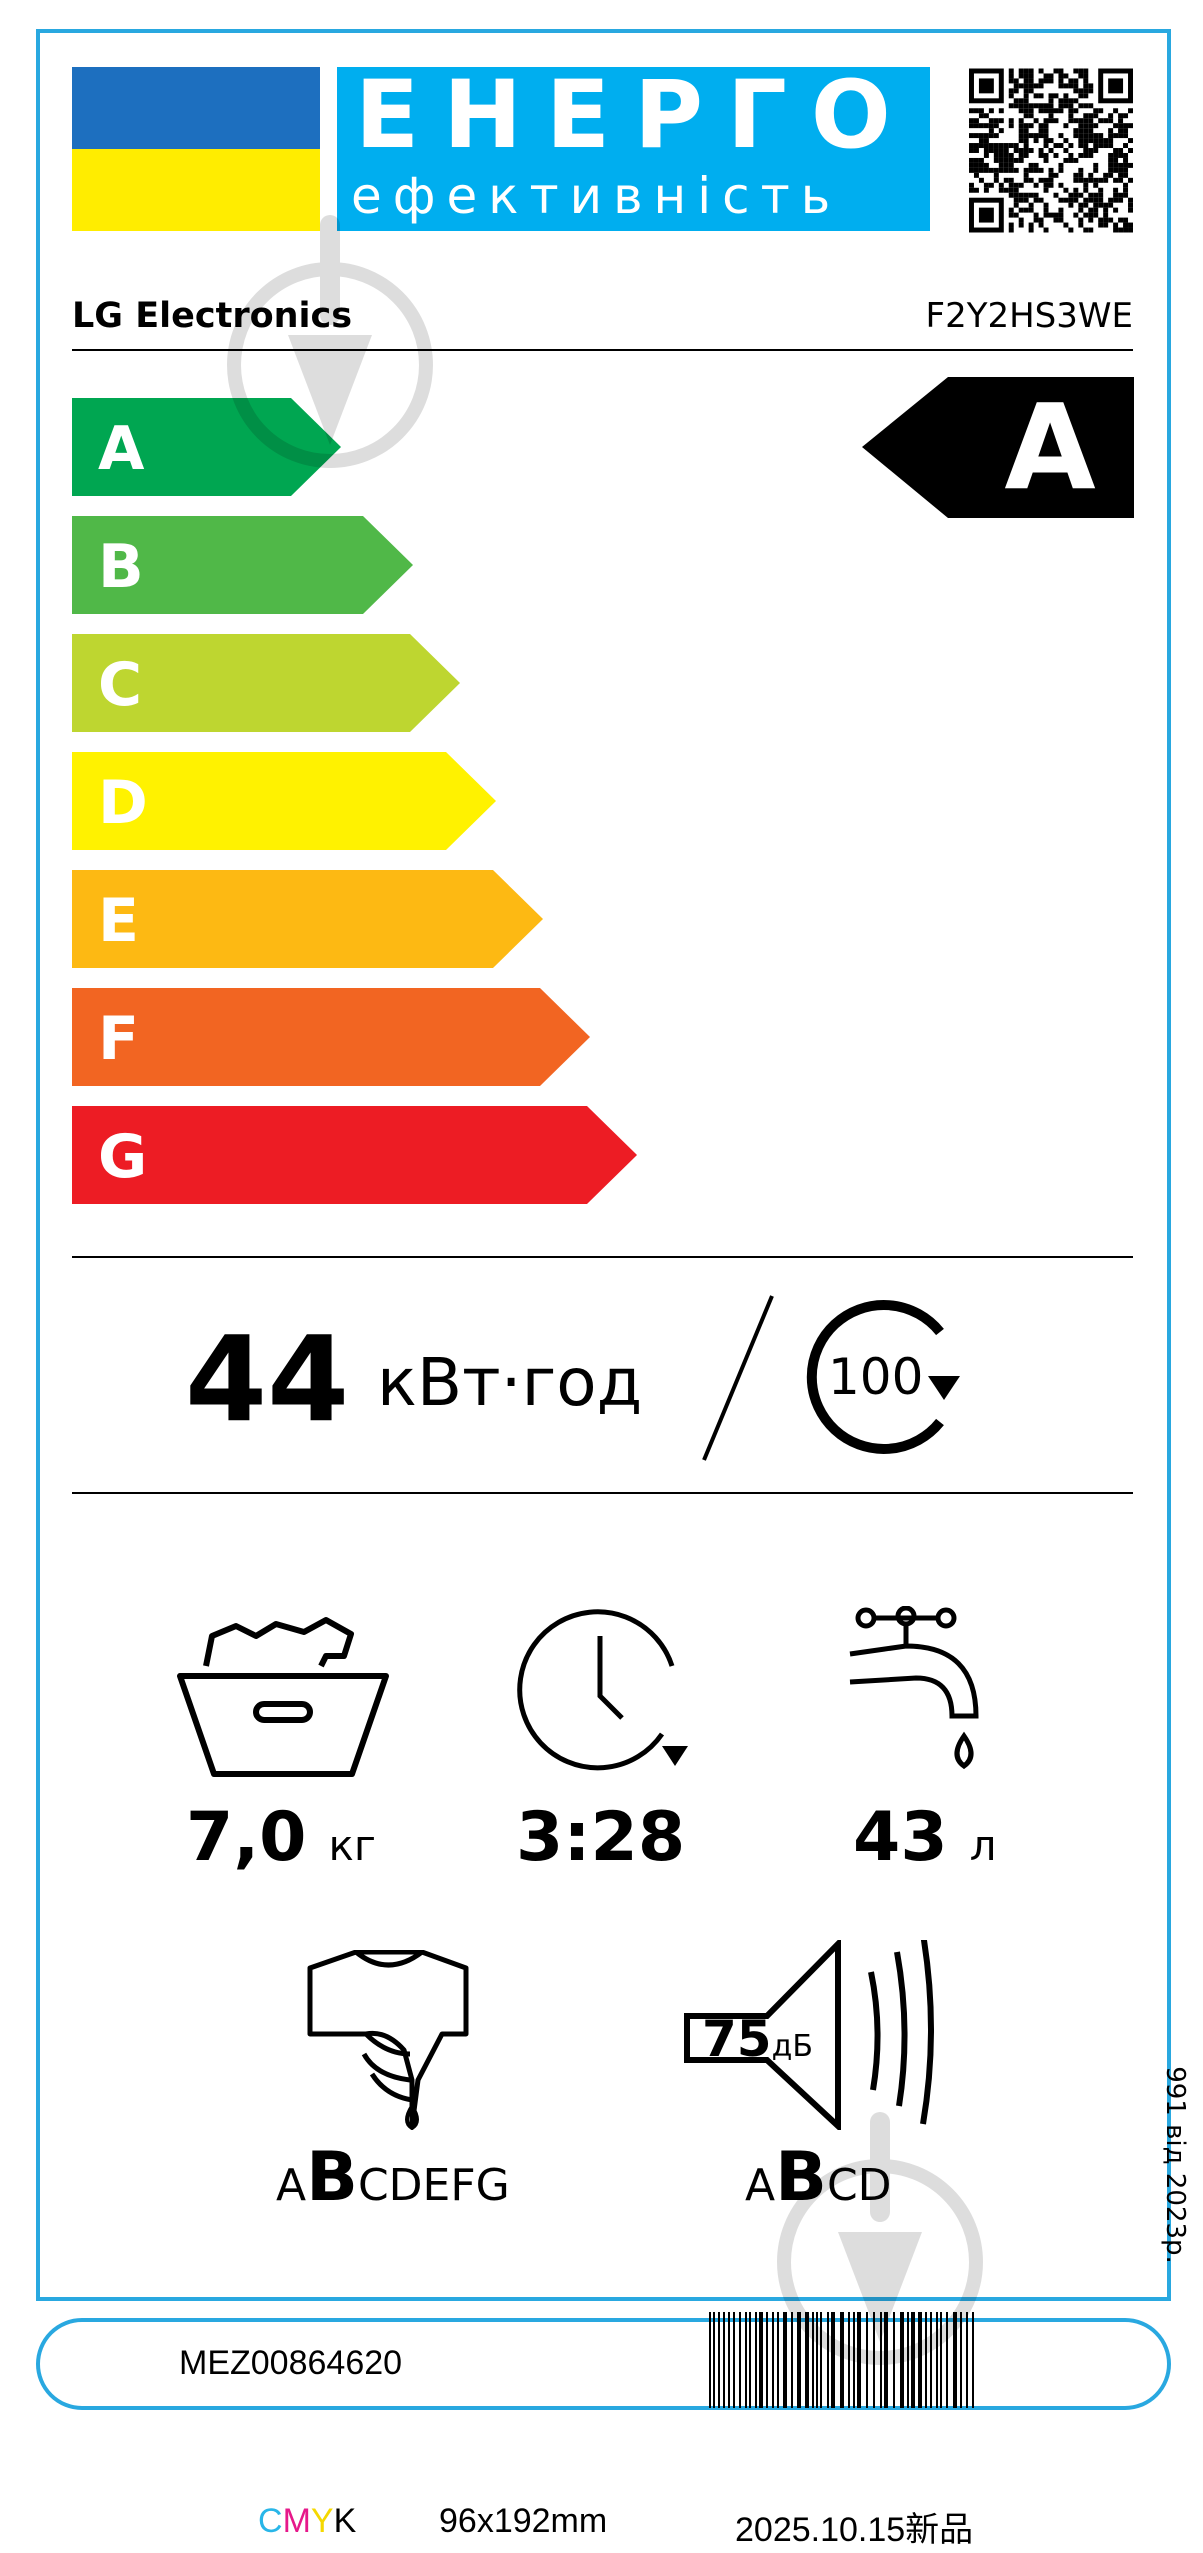 This screenshot has height=2553, width=1203. Describe the element at coordinates (296, 2521) in the screenshot. I see `cmyk-m: M` at that location.